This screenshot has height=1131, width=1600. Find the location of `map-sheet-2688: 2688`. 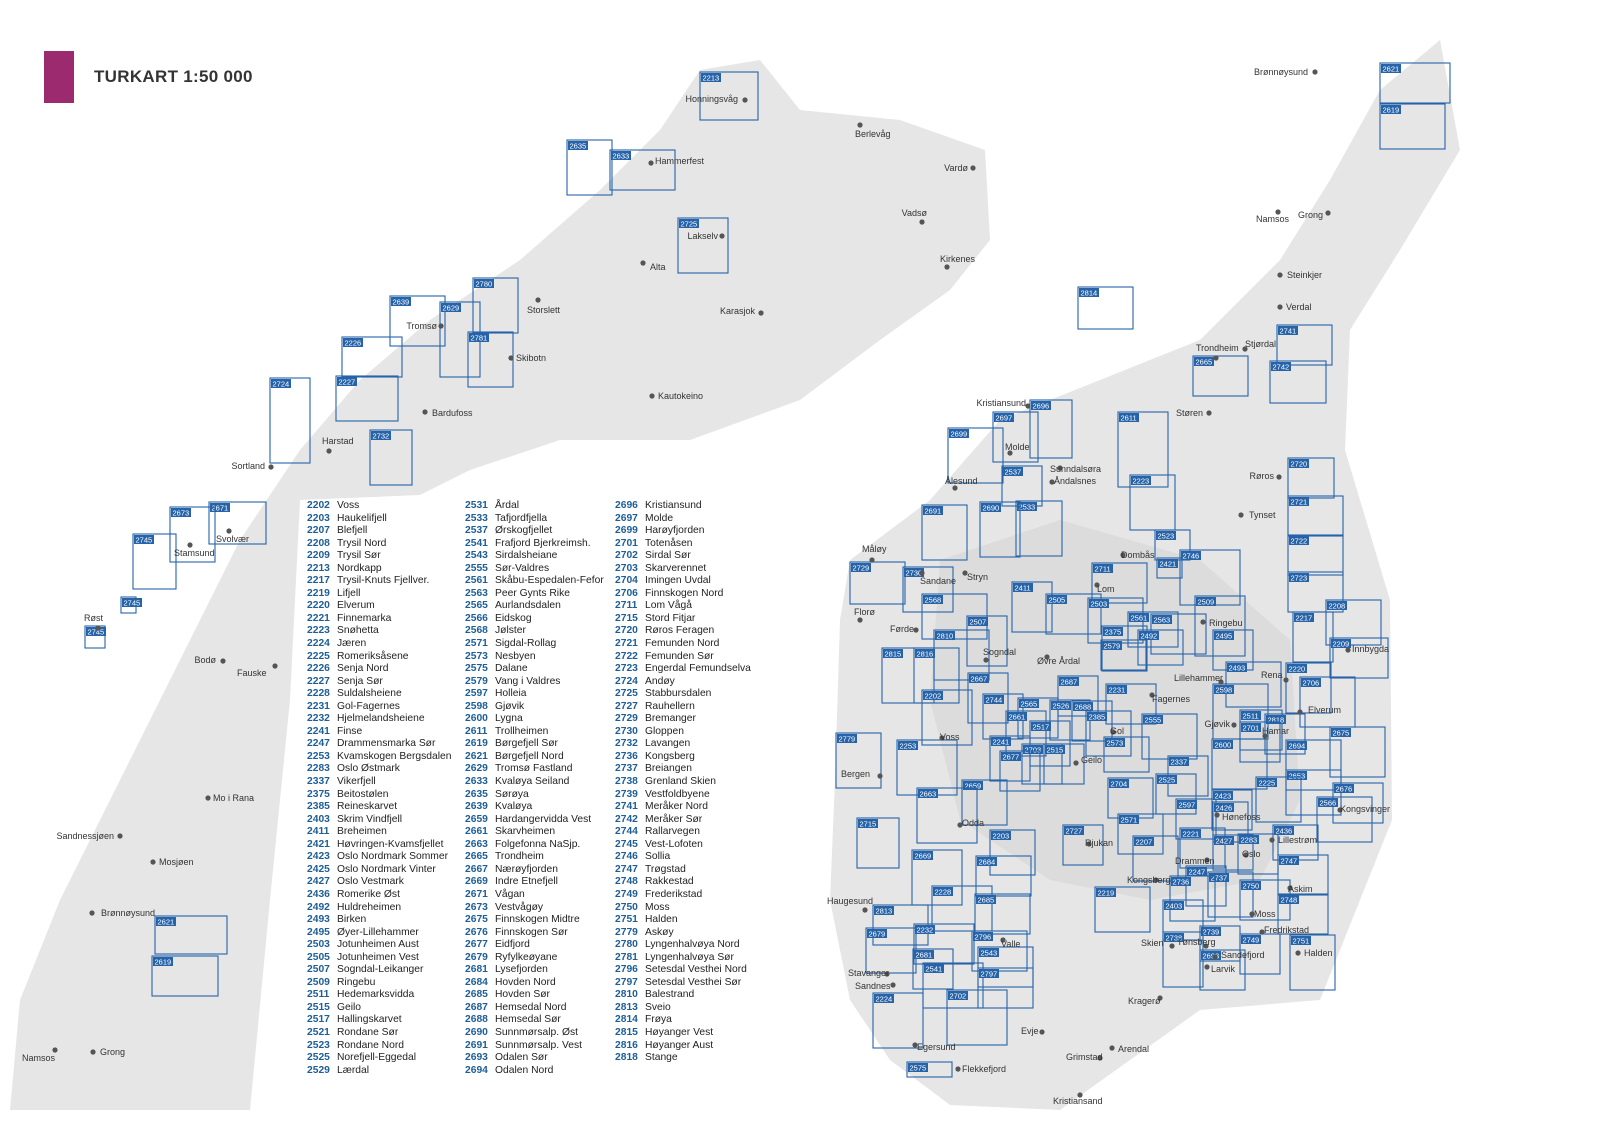

map-sheet-2688: 2688 is located at coordinates (1092, 721).